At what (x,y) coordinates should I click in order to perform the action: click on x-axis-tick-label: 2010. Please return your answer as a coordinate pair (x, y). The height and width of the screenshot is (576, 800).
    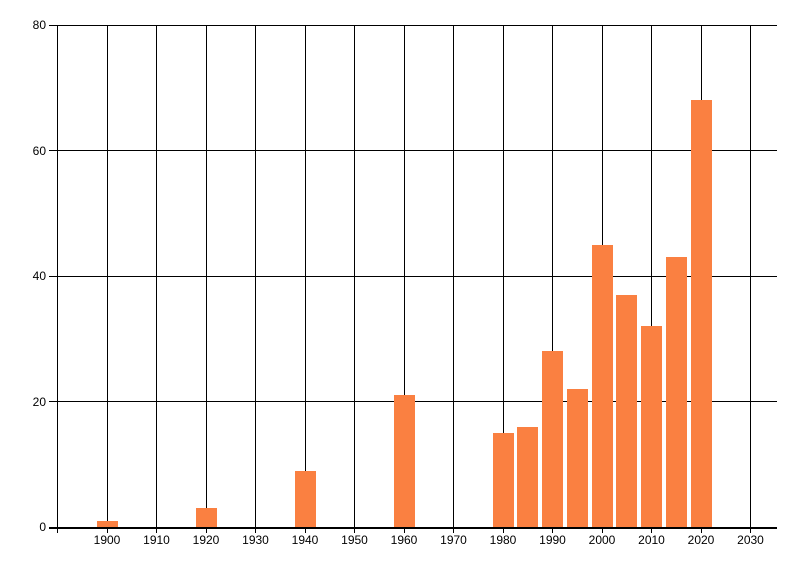
    Looking at the image, I should click on (651, 540).